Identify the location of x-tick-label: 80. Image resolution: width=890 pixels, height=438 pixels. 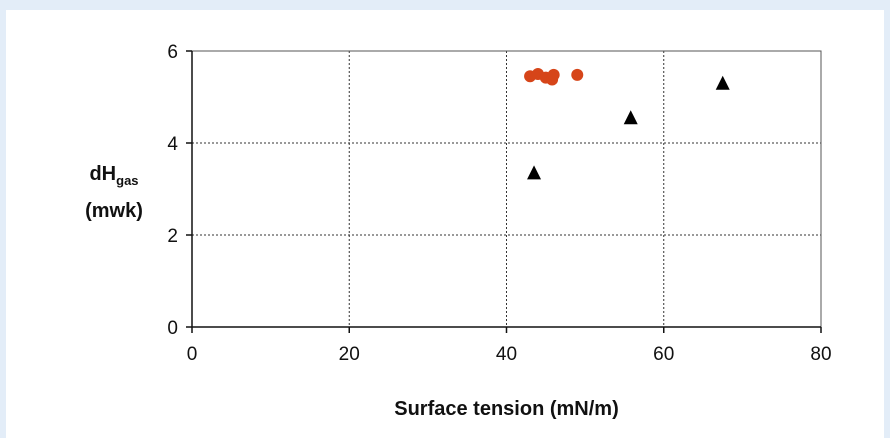
(820, 354).